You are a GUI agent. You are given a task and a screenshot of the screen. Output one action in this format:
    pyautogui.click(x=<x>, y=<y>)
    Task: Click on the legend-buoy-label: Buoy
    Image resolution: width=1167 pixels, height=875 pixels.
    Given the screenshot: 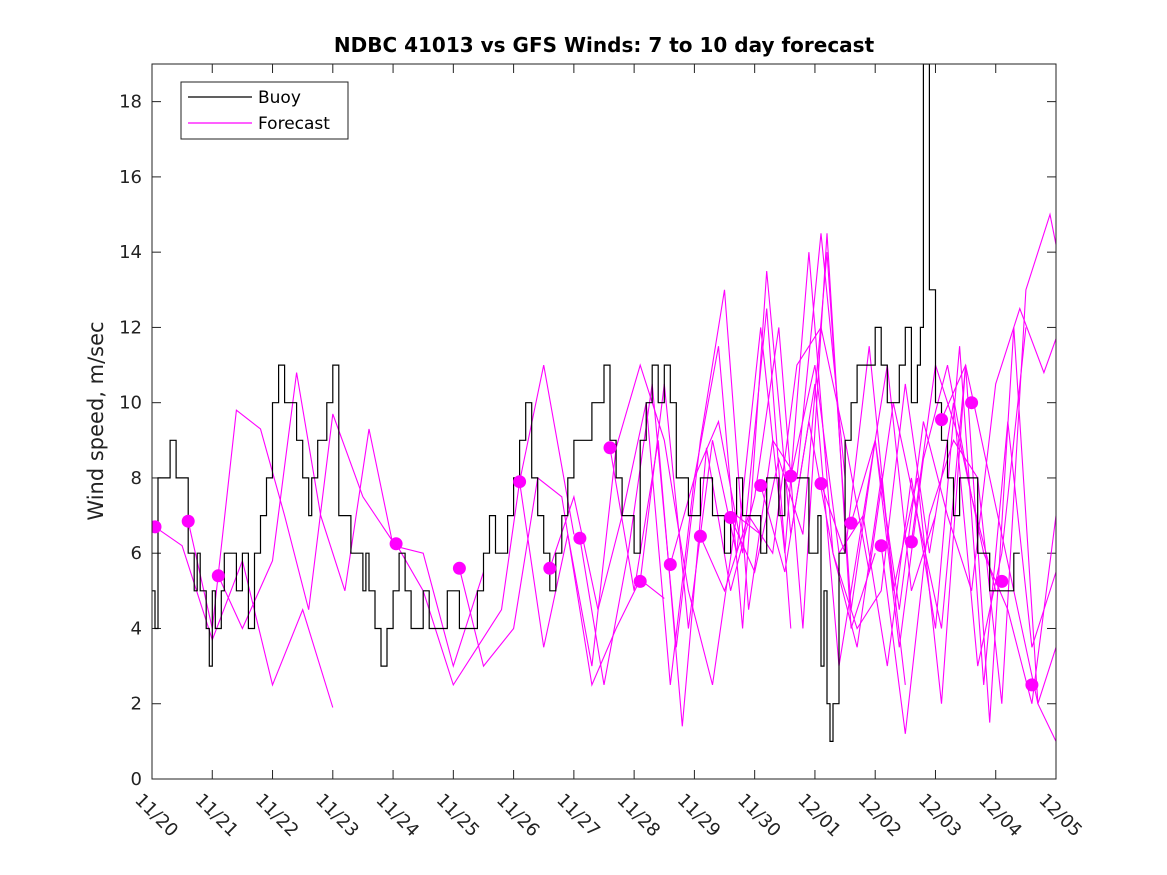 What is the action you would take?
    pyautogui.click(x=279, y=98)
    